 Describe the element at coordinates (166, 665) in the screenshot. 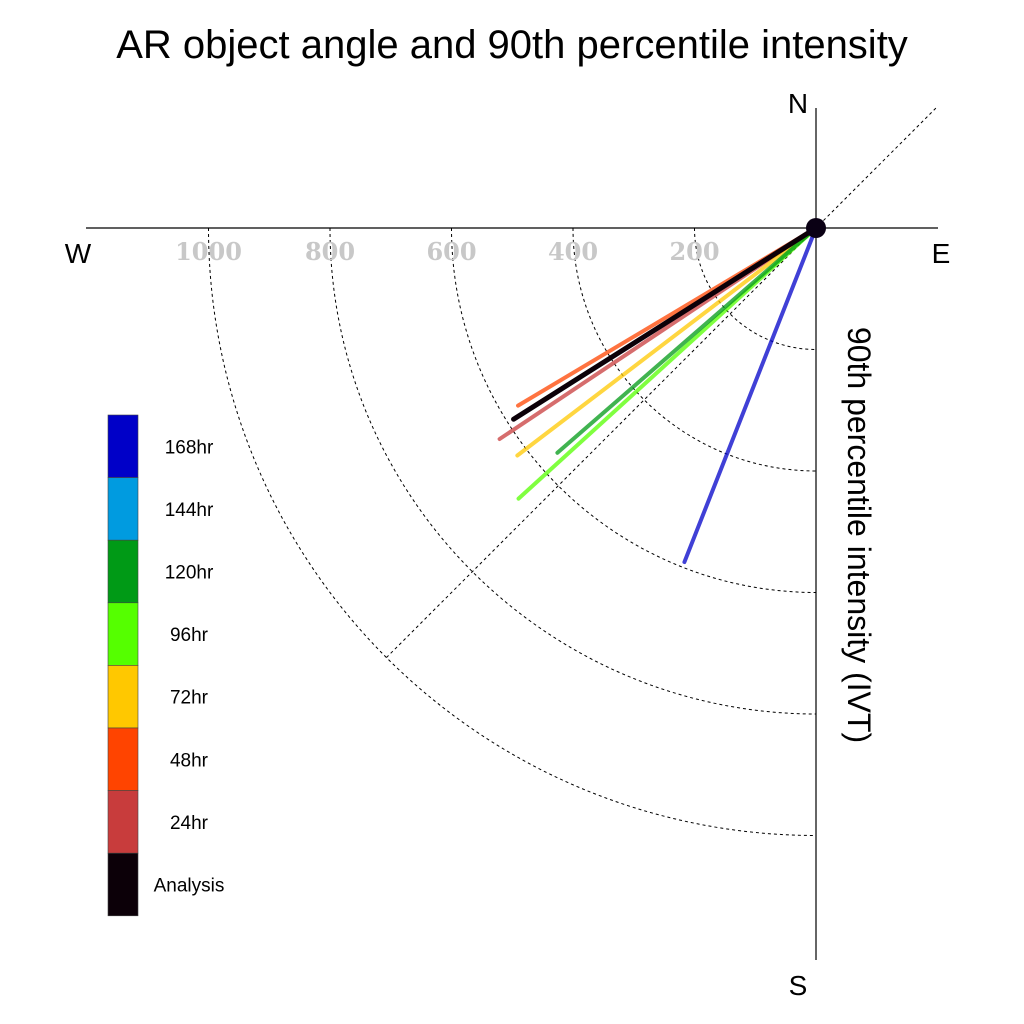

I see `legend: 168hr 144hr 120hr 96hr 72hr 48hr 24hr Analysis` at that location.